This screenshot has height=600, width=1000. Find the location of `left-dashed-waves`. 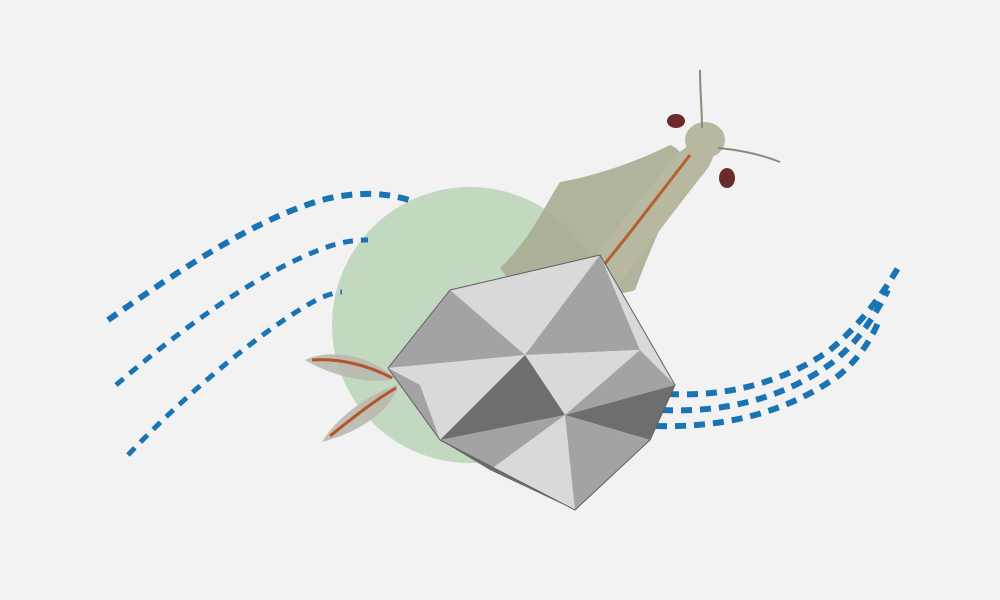

left-dashed-waves is located at coordinates (261, 323).